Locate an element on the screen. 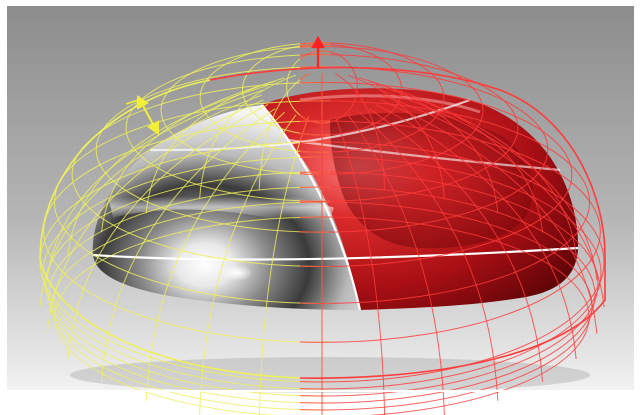  red-manipulator is located at coordinates (318, 51).